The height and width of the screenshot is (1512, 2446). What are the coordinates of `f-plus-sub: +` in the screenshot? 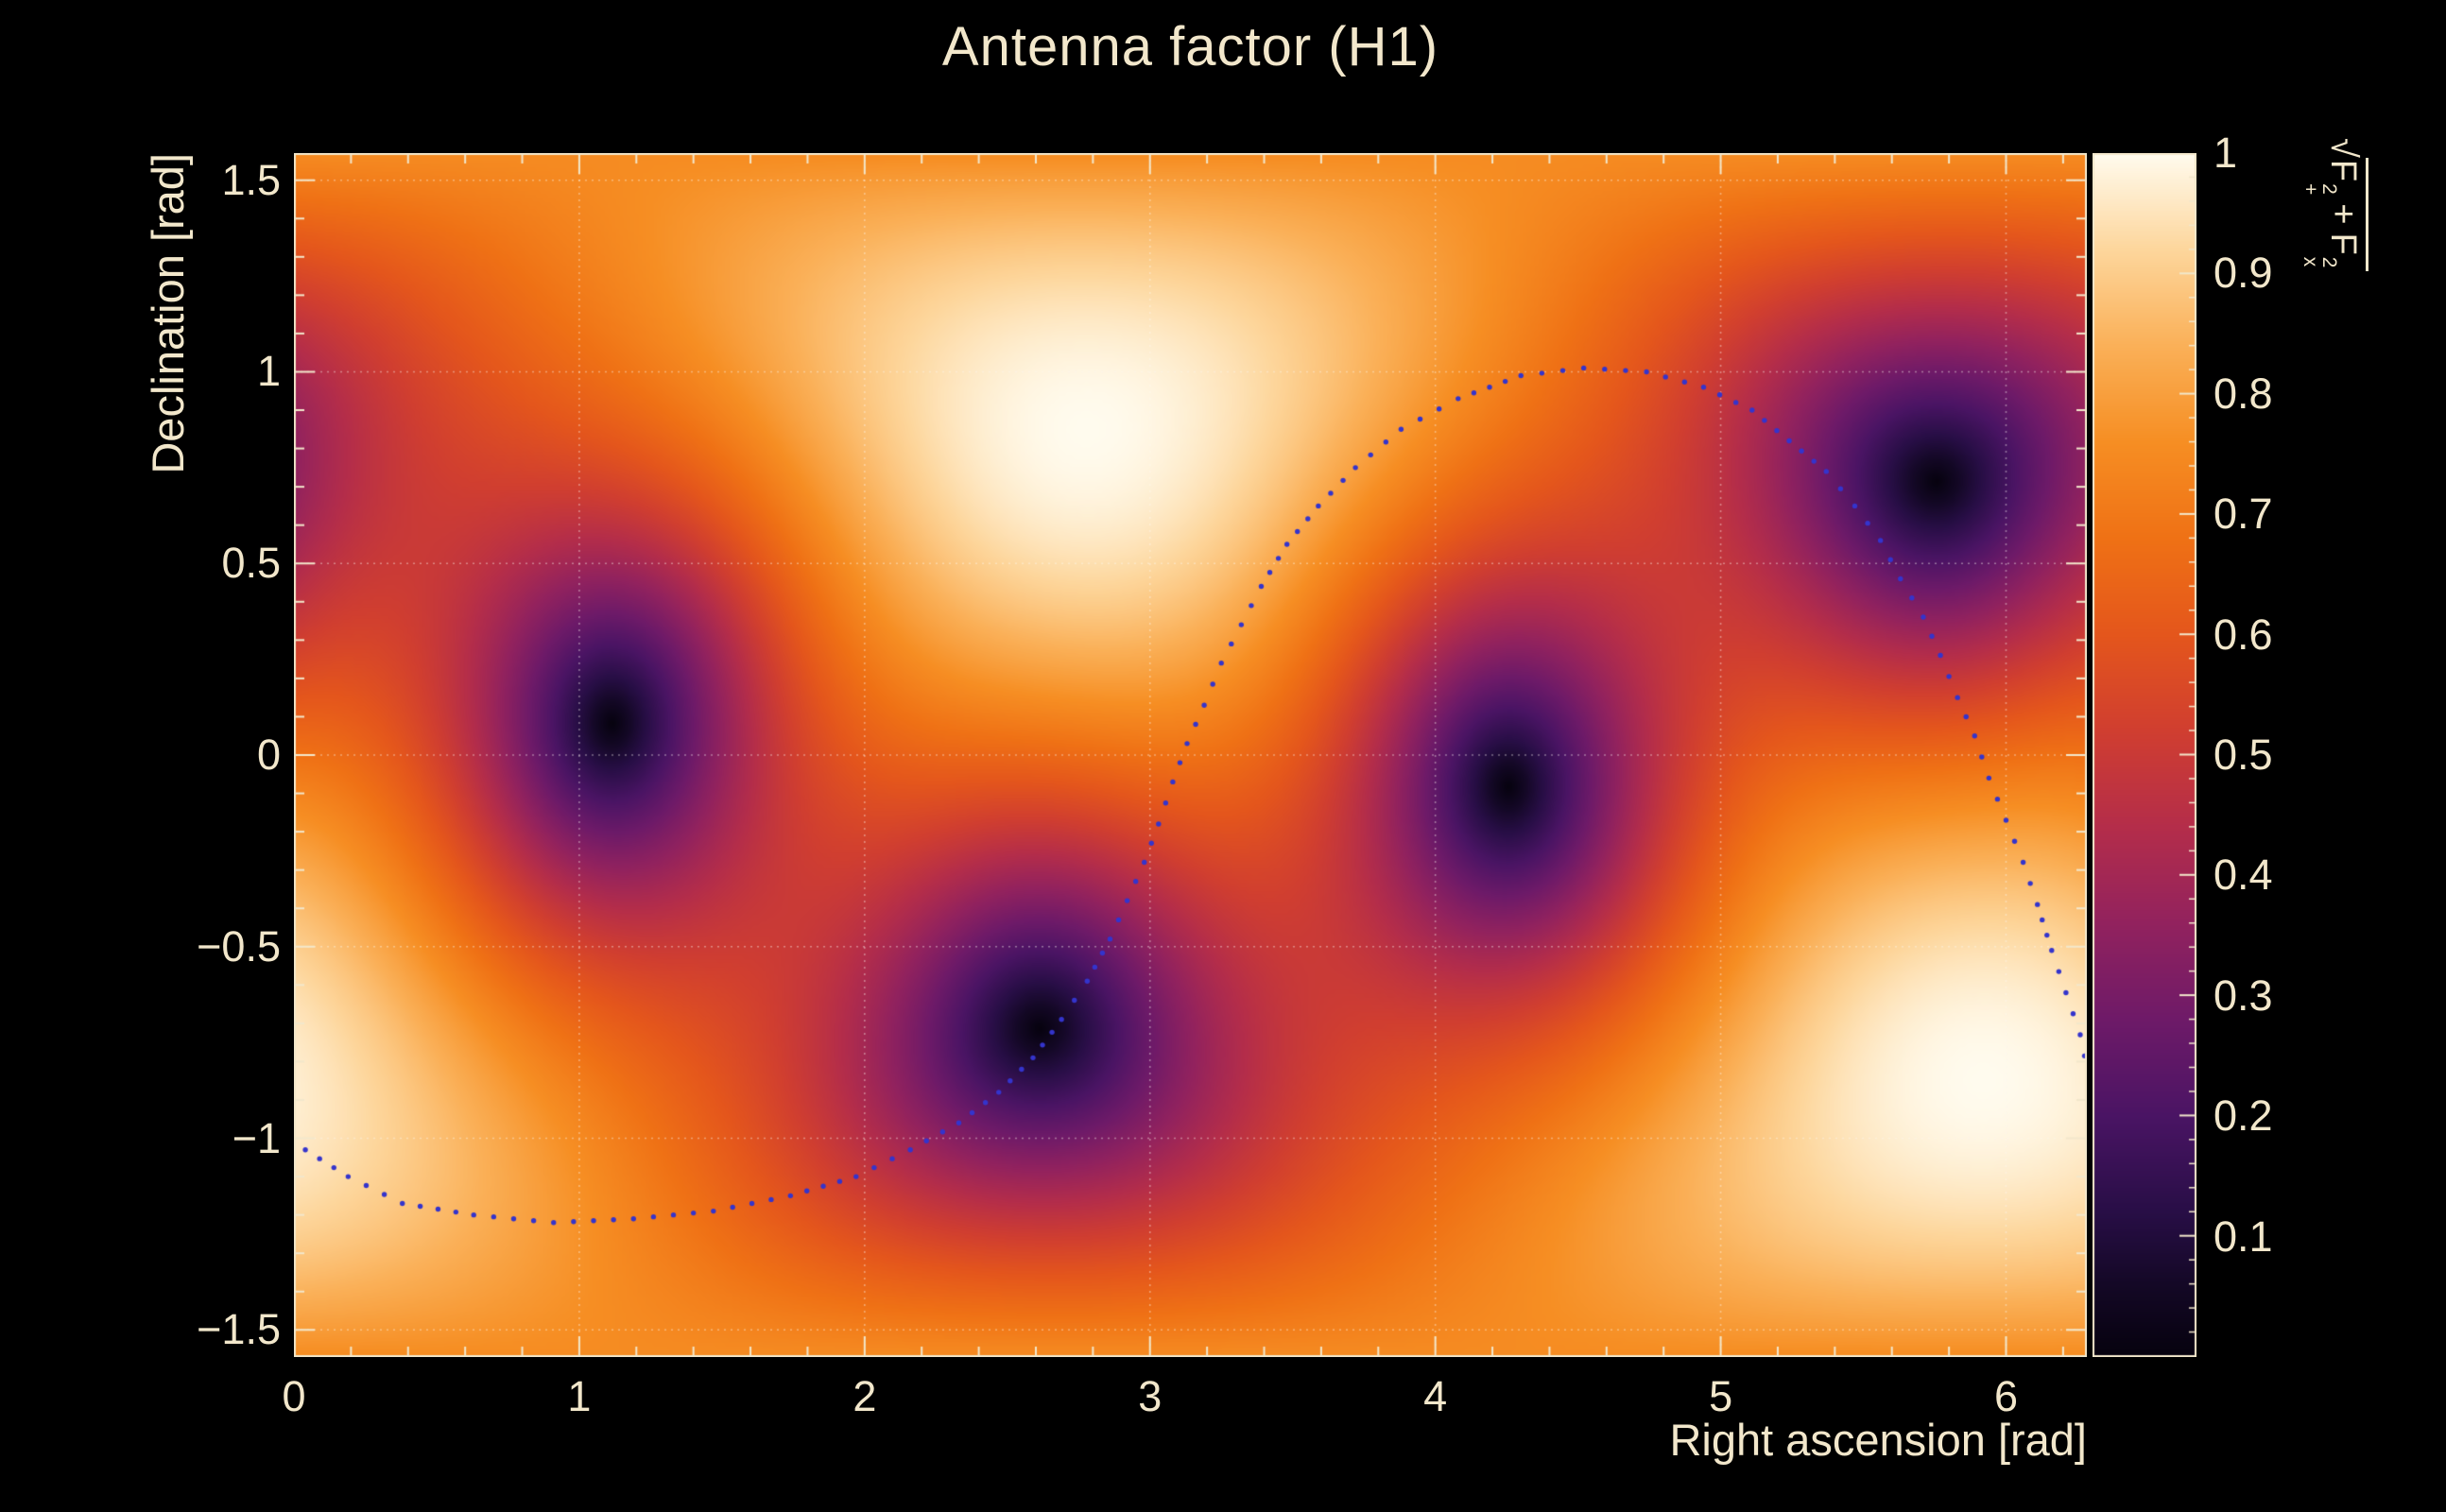 It's located at (2310, 189).